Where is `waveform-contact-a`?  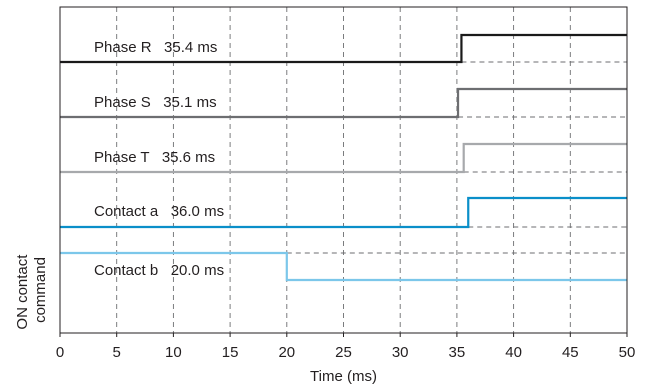 waveform-contact-a is located at coordinates (343, 212).